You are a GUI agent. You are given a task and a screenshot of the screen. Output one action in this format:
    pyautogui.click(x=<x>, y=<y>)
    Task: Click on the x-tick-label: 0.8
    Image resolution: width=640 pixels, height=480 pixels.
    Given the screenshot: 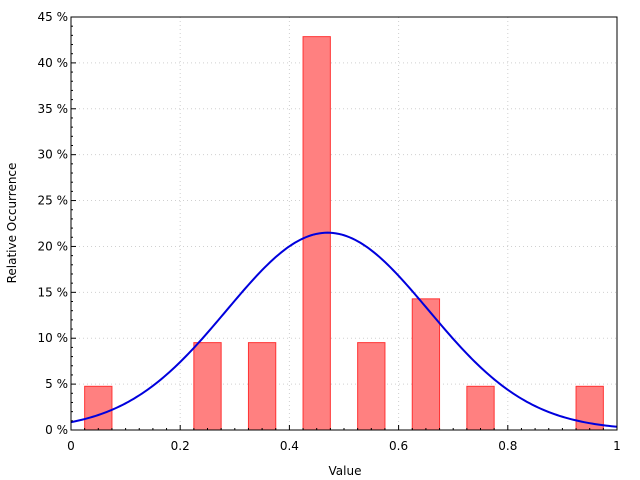 What is the action you would take?
    pyautogui.click(x=507, y=446)
    